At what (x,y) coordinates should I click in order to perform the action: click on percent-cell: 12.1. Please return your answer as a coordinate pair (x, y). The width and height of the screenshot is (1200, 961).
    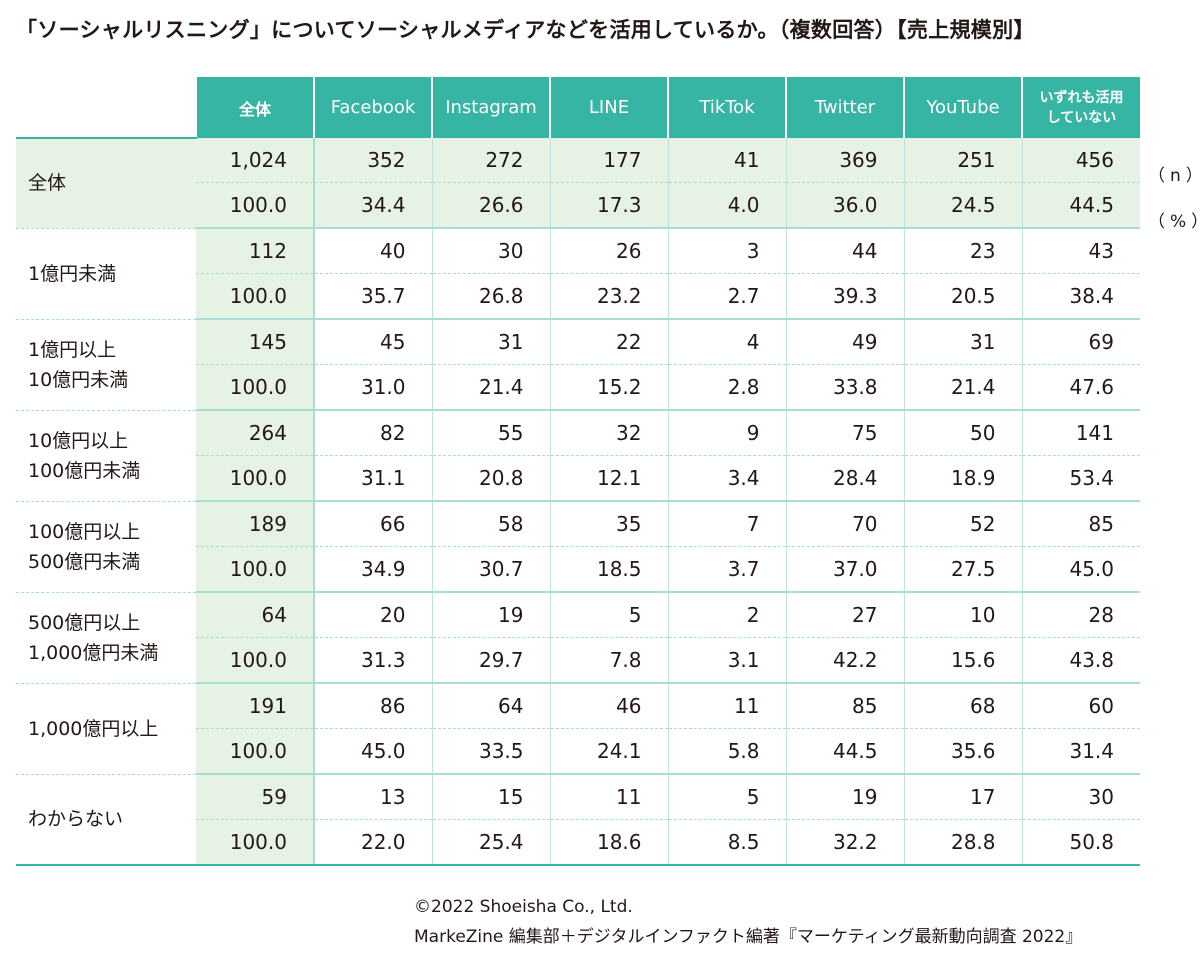
    Looking at the image, I should click on (608, 478).